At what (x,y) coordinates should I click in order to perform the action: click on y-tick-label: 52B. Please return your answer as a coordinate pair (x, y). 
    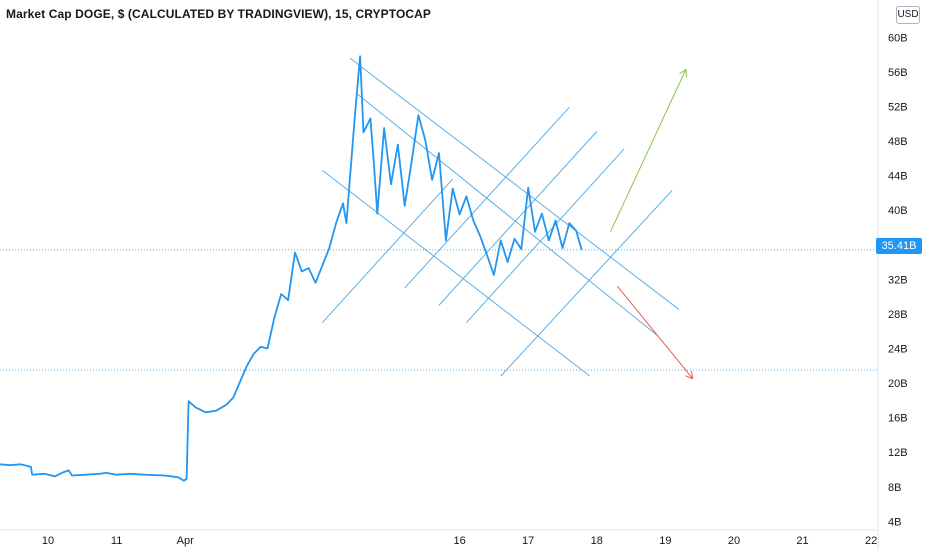
    Looking at the image, I should click on (898, 107).